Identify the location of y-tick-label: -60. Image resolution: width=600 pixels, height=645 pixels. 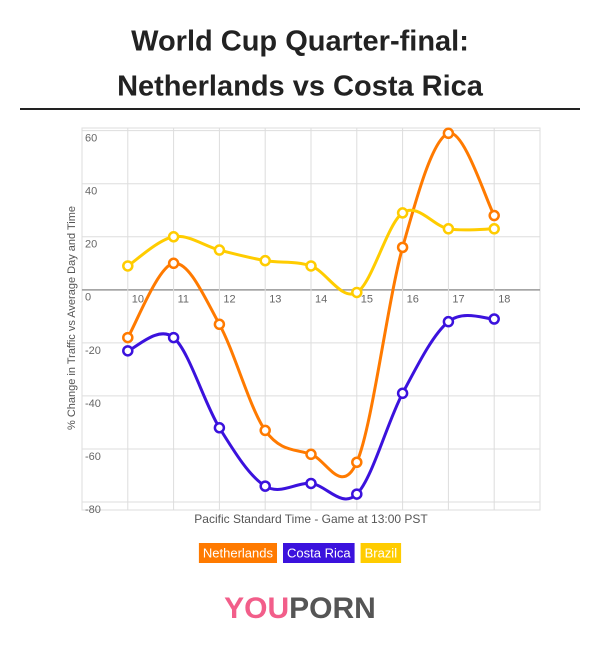
(93, 457).